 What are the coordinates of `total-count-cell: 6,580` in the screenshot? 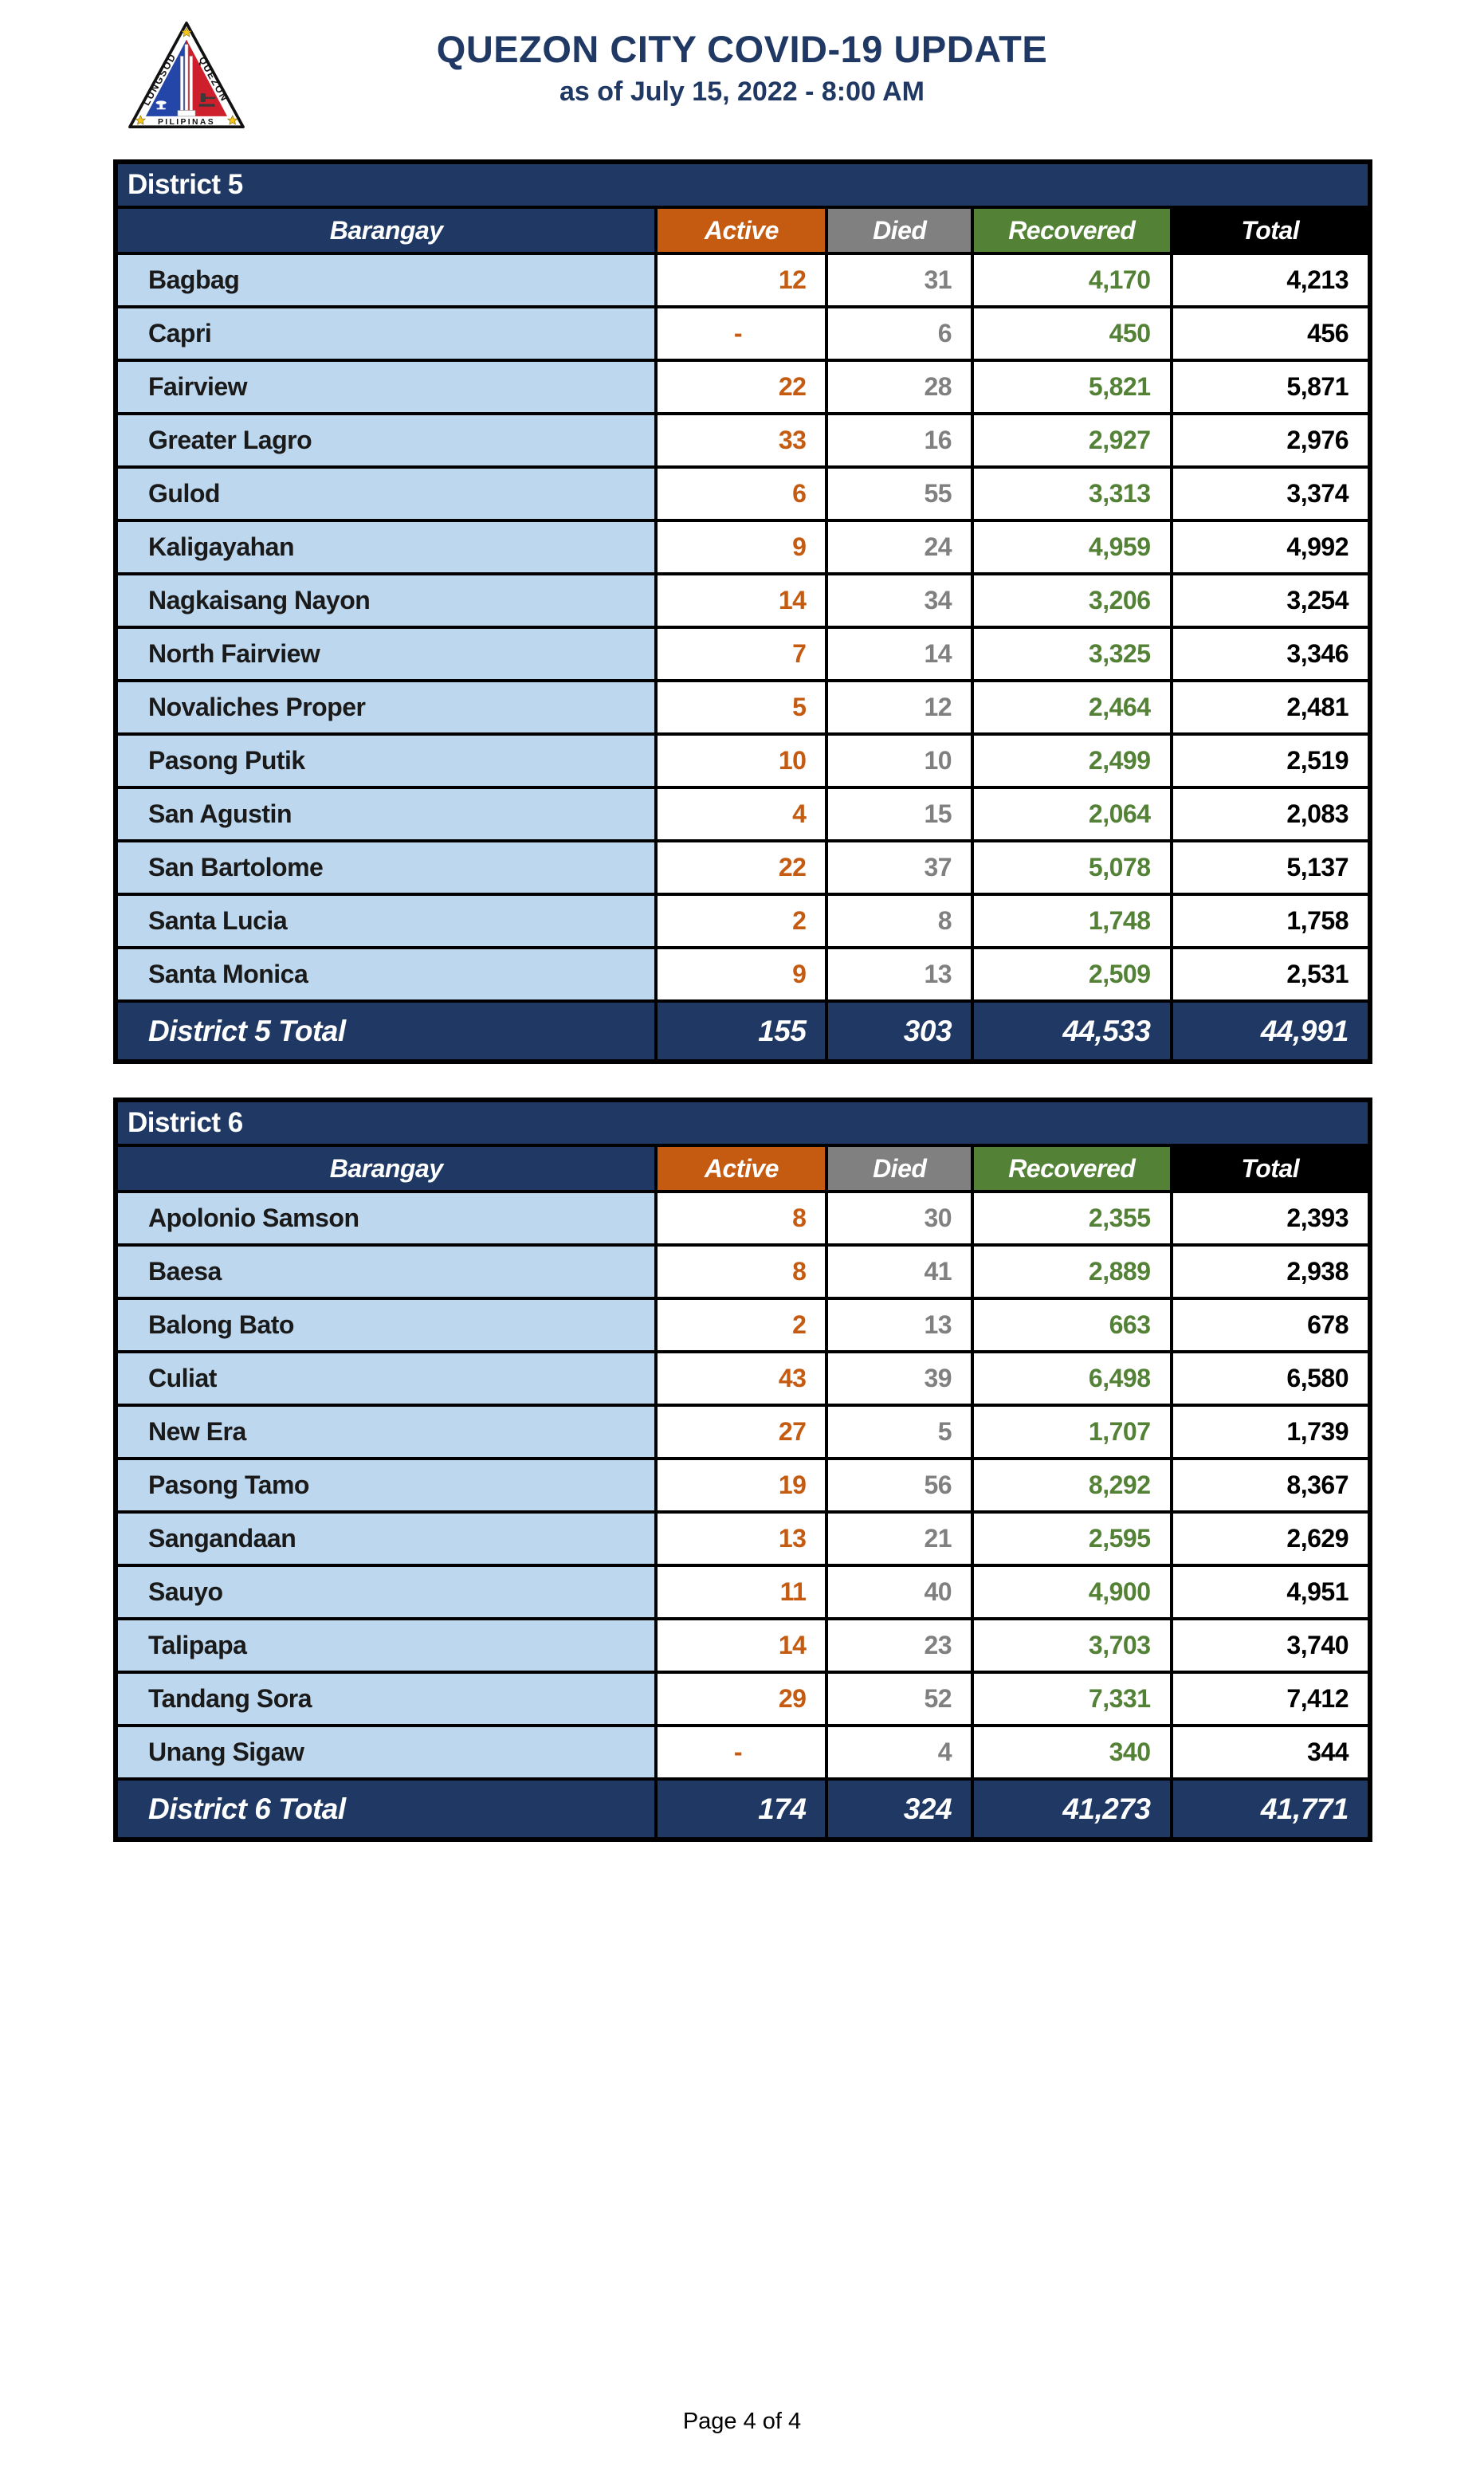 It's located at (1270, 1379).